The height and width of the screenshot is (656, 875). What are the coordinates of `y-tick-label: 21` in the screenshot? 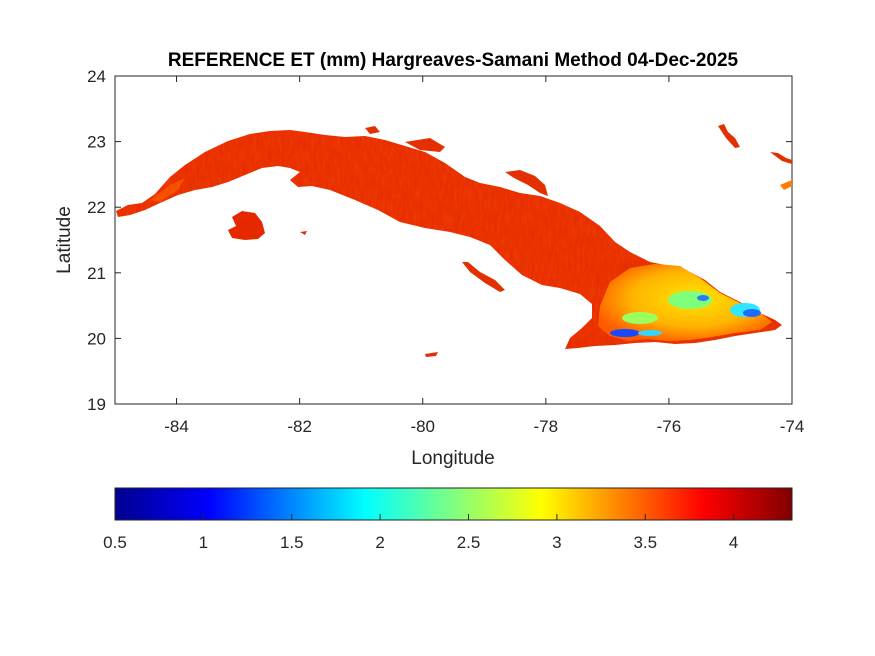 It's located at (96, 273).